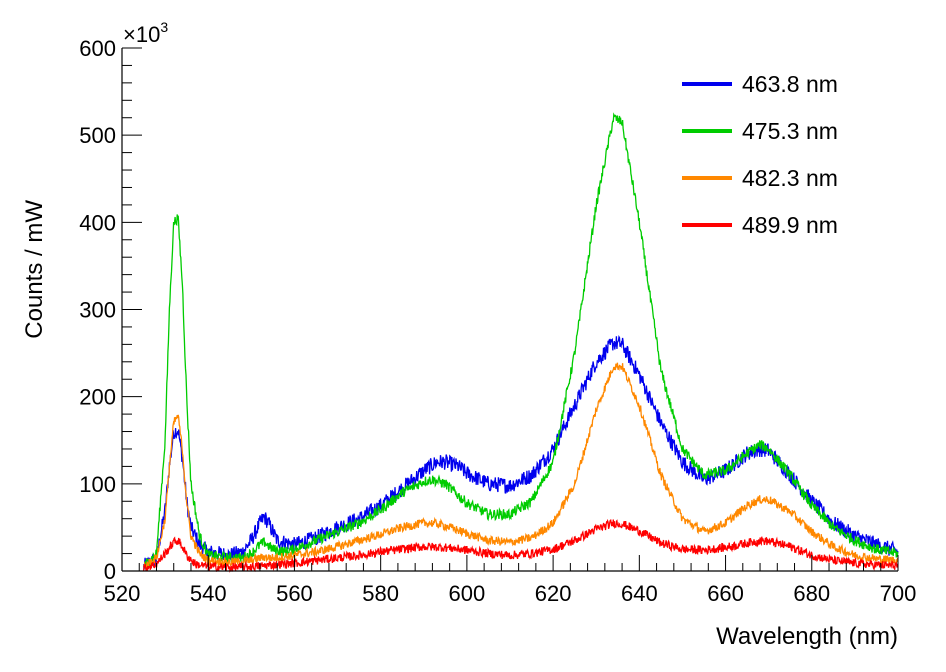 The image size is (946, 672). Describe the element at coordinates (34, 269) in the screenshot. I see `y-axis-title: Counts / mW` at that location.